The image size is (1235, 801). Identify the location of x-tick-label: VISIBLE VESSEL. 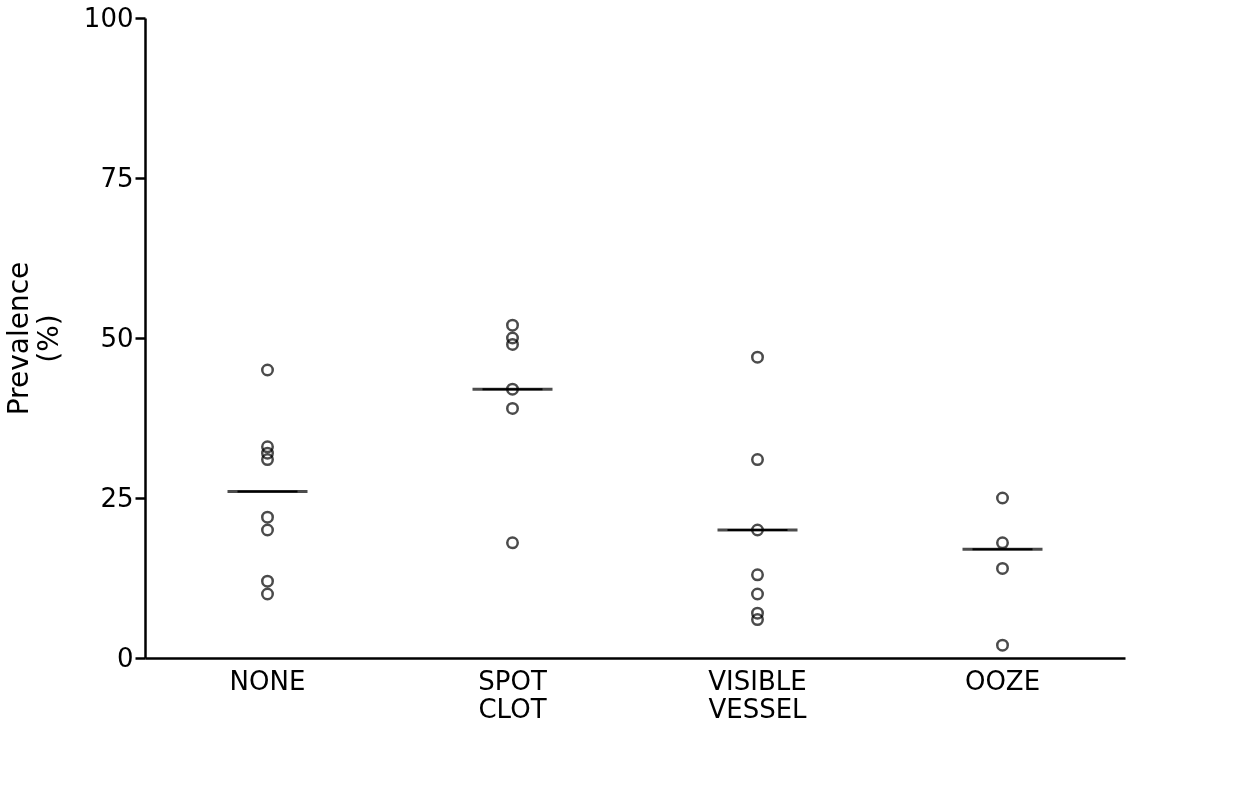
(758, 694).